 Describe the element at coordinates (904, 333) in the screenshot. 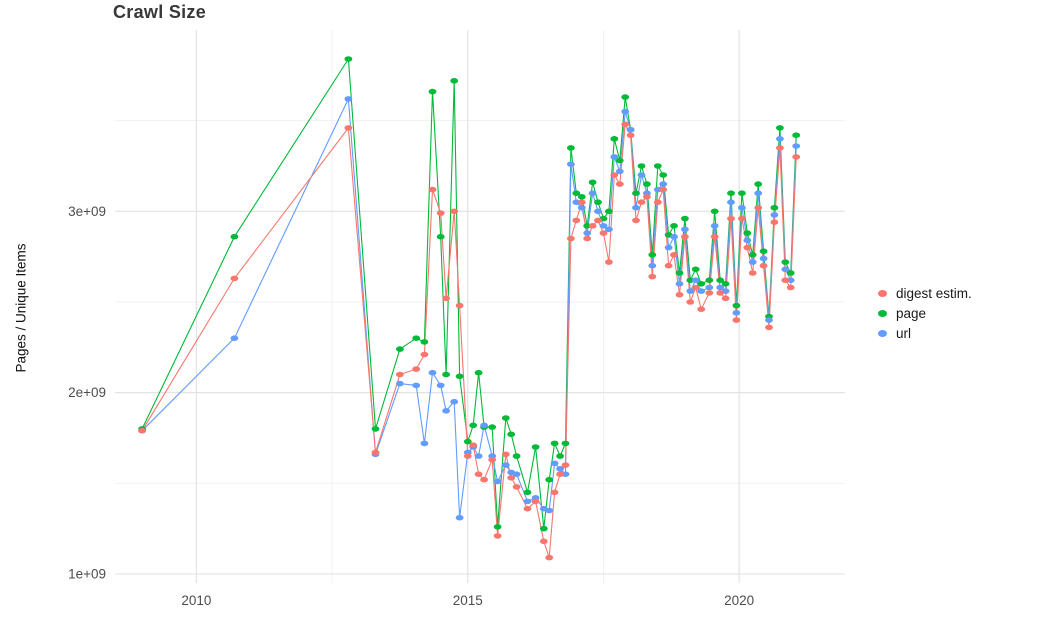

I see `legend-label: url` at that location.